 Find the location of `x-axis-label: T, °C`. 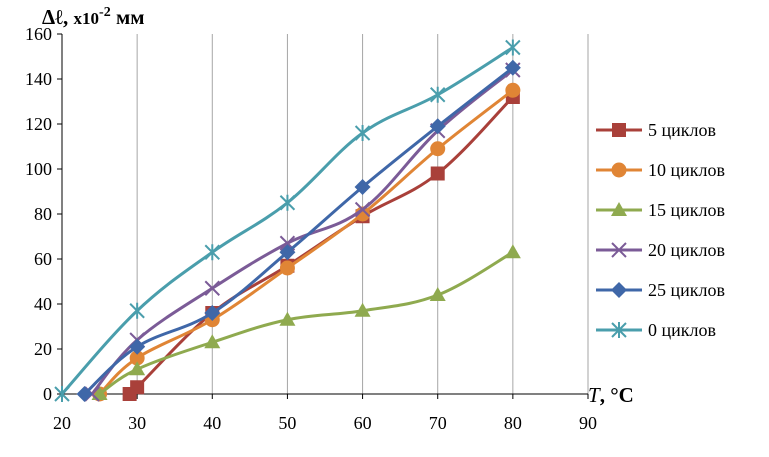

x-axis-label: T, °C is located at coordinates (611, 395).